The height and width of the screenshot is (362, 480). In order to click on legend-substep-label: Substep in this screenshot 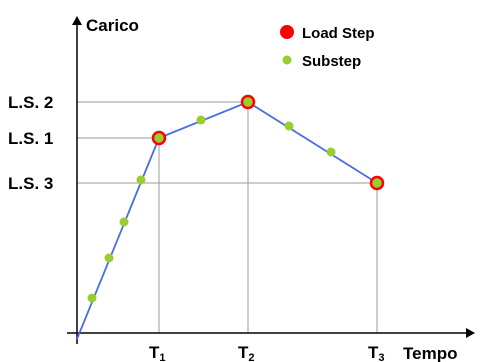, I will do `click(331, 61)`.